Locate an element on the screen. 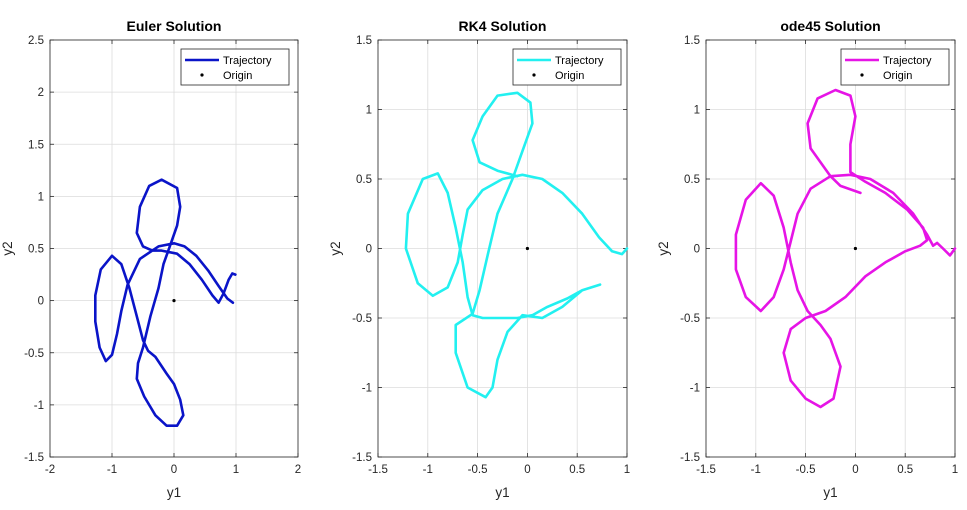 This screenshot has width=967, height=510. x-tick-label: -2 is located at coordinates (50, 470).